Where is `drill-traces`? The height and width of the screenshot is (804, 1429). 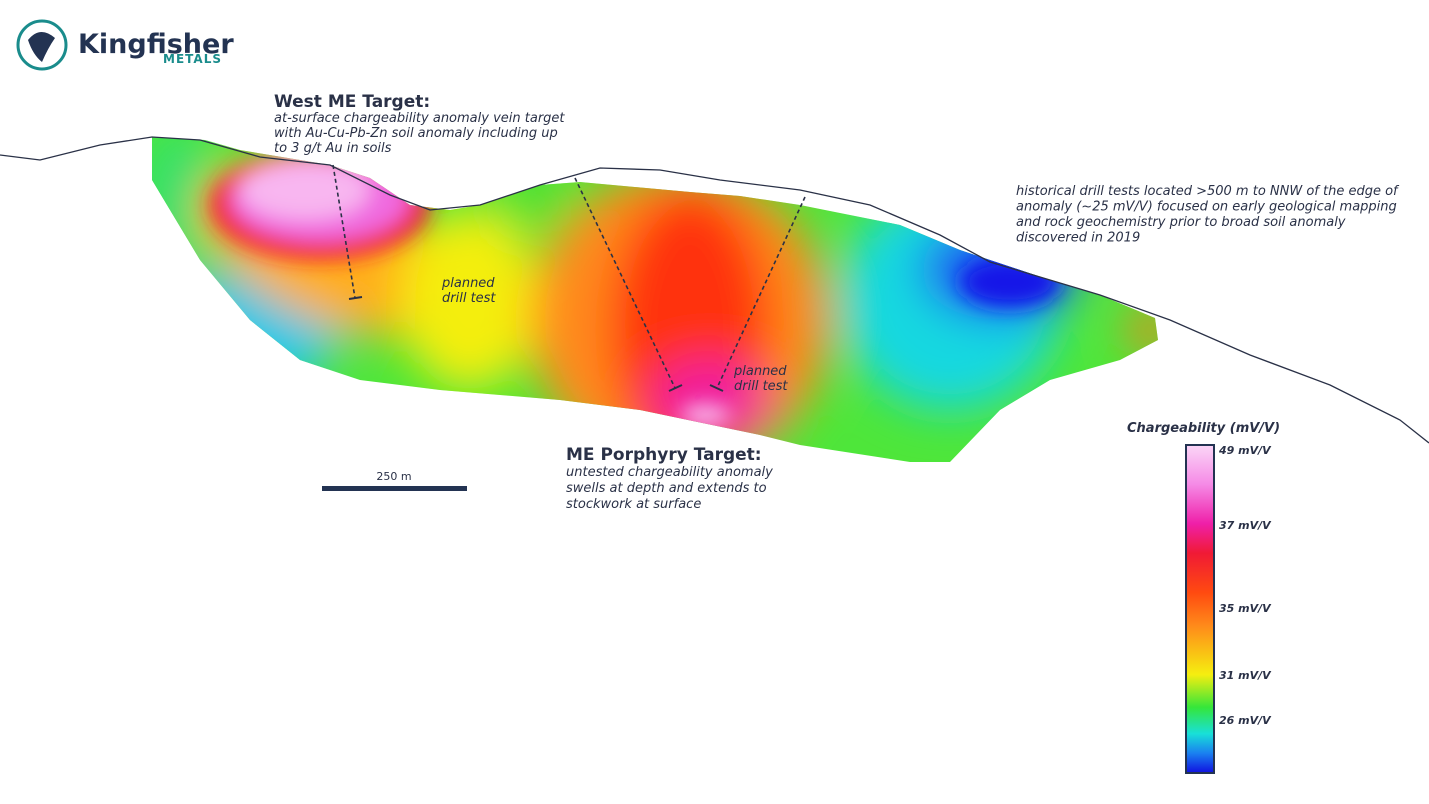
drill-traces is located at coordinates (569, 276).